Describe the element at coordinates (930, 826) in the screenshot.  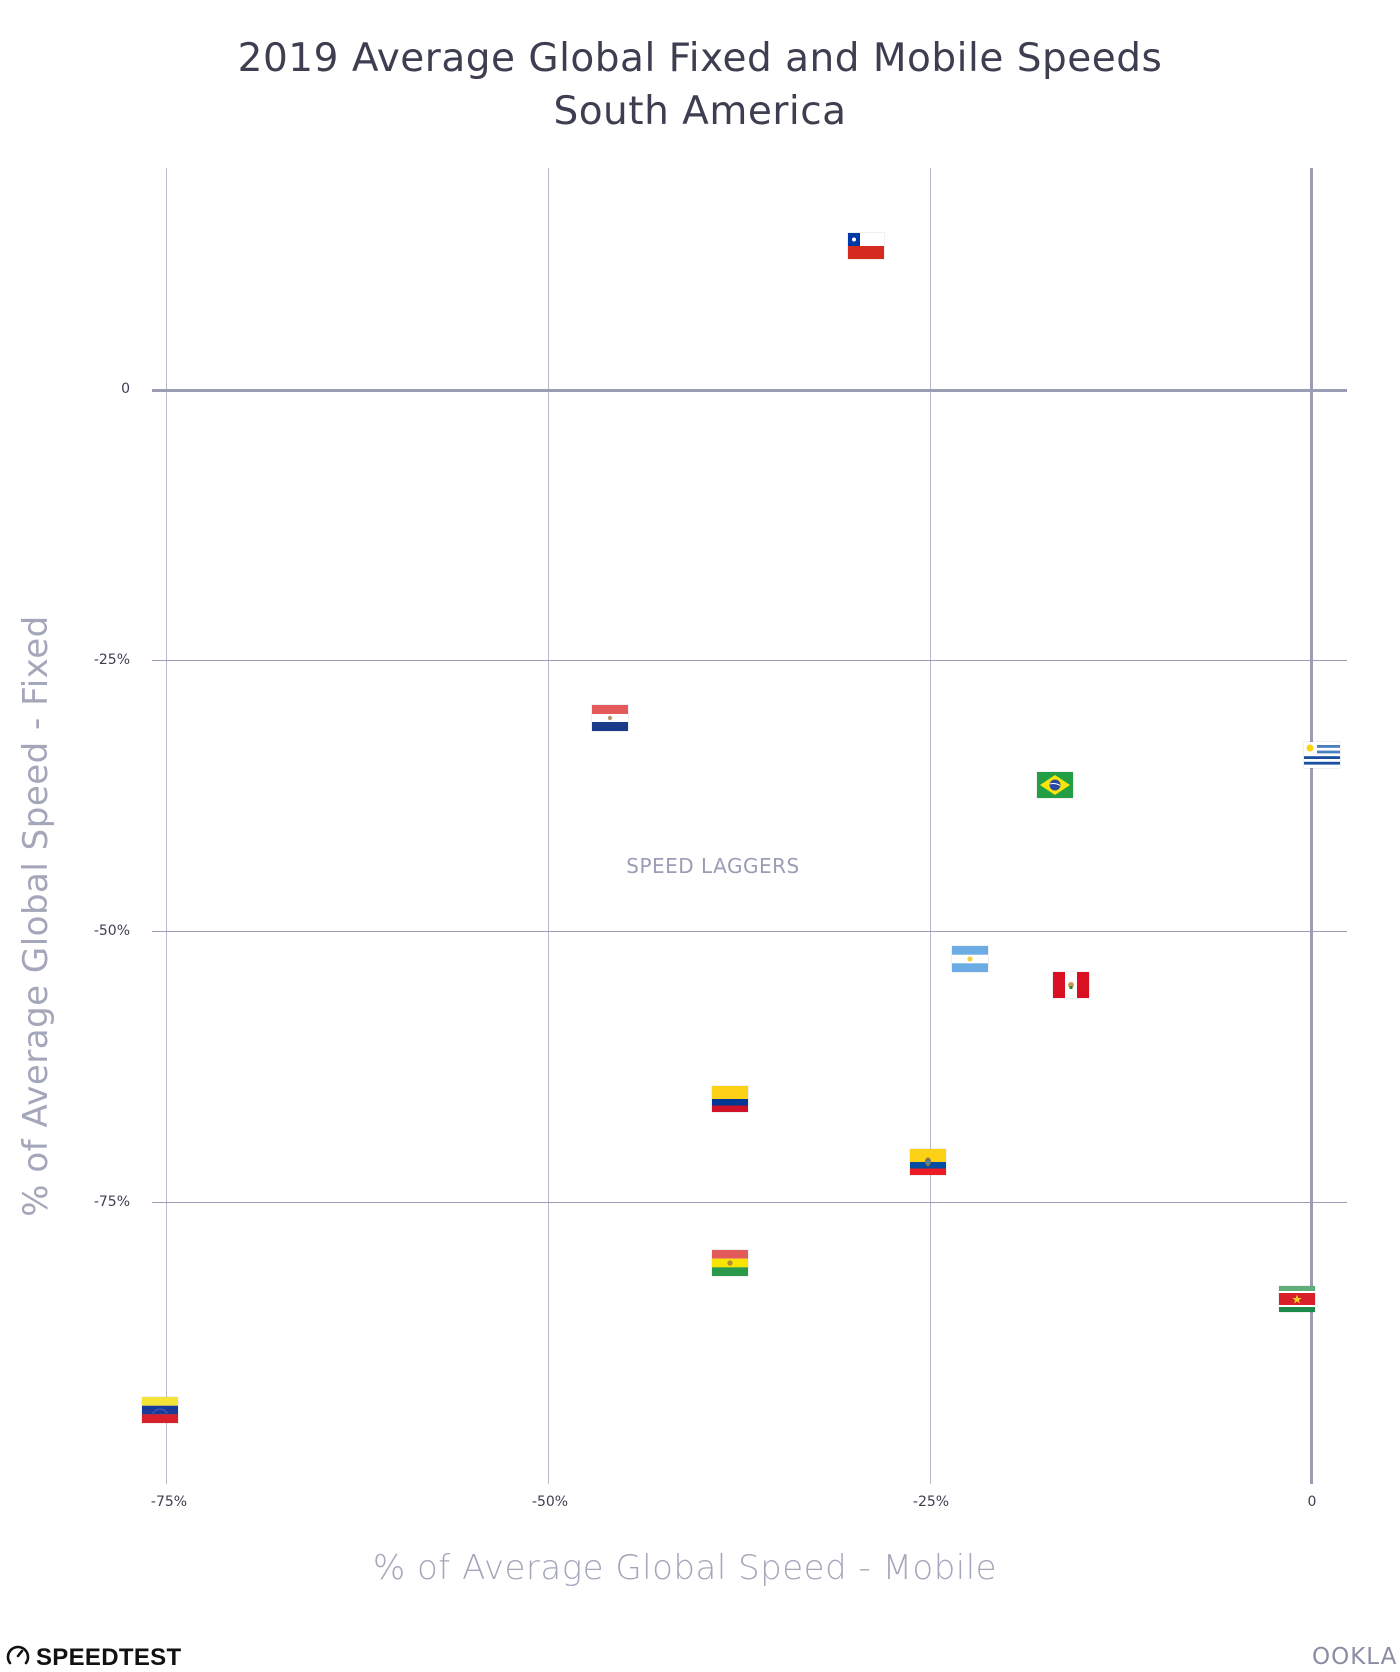
I see `gridline-x-neg25` at that location.